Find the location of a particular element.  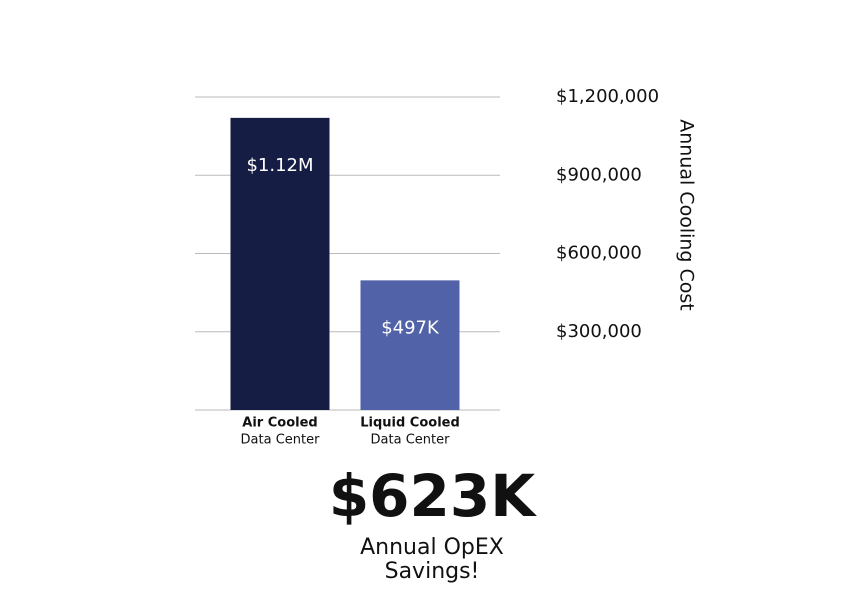

y-tick-label: $600,000 is located at coordinates (599, 253).